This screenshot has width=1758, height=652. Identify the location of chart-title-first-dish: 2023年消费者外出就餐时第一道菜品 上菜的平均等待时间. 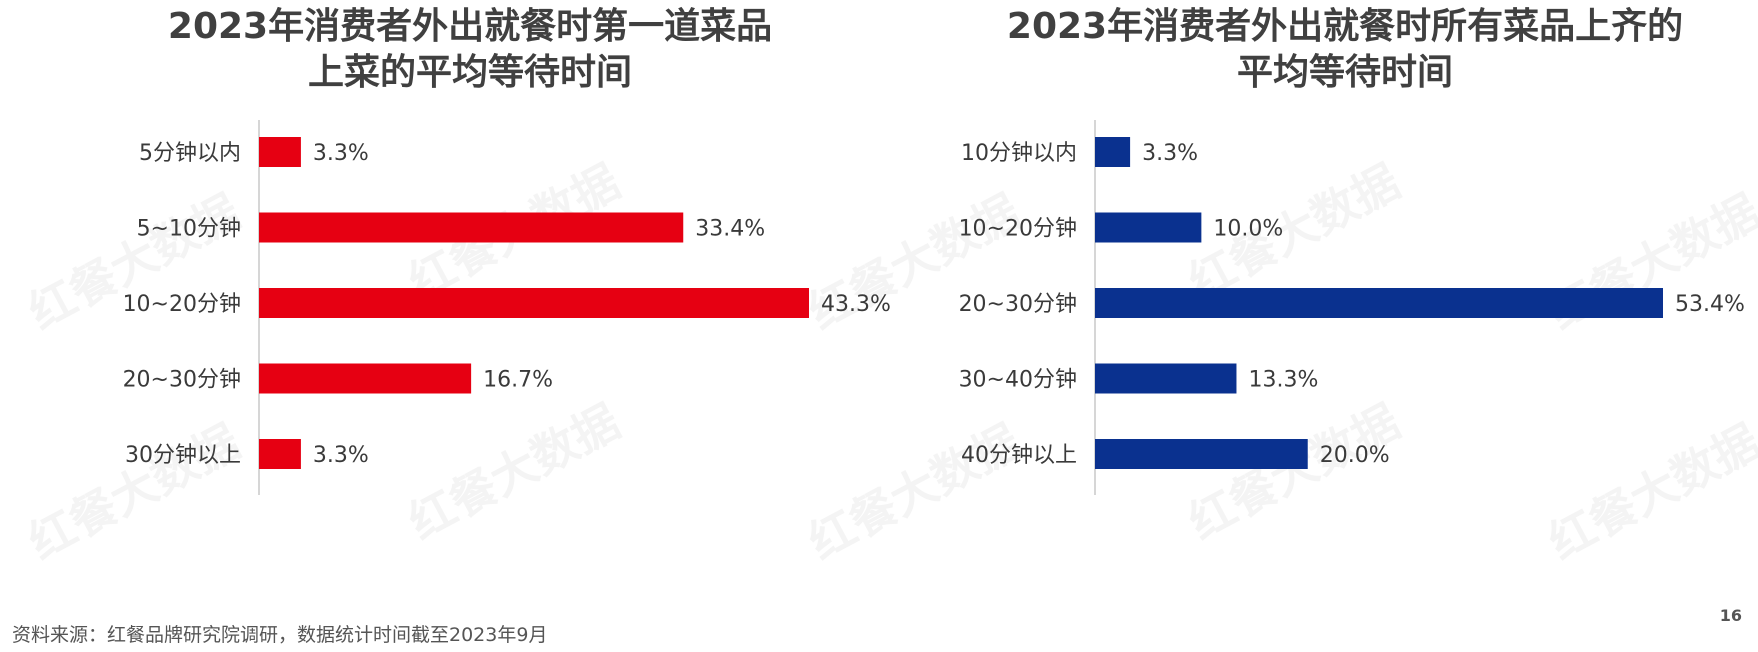
(470, 49).